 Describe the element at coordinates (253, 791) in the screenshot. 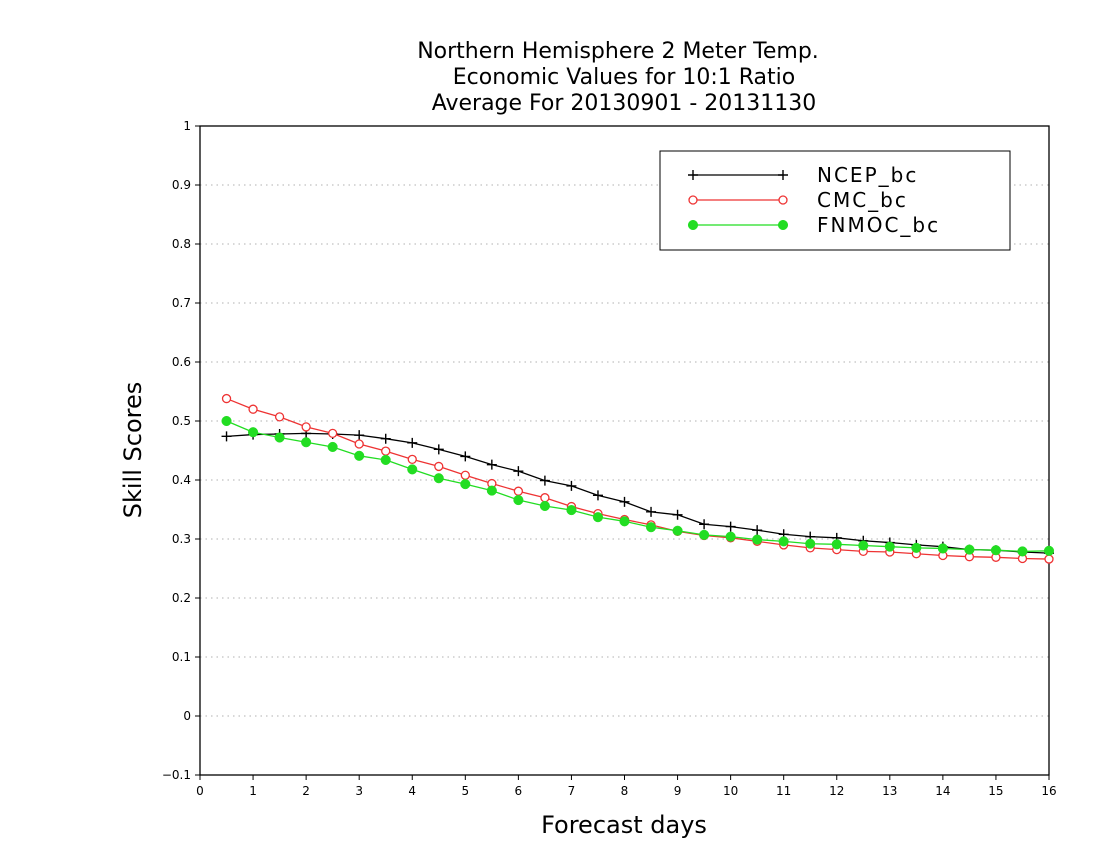

I see `x-tick-label: 1` at that location.